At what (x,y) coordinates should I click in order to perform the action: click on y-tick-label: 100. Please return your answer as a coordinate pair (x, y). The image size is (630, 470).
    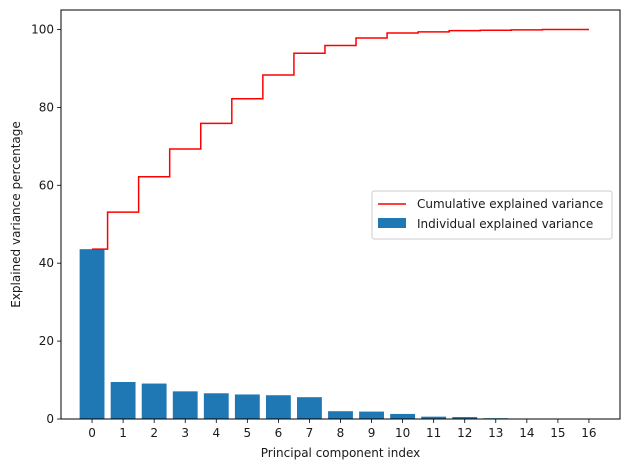
    Looking at the image, I should click on (42, 29).